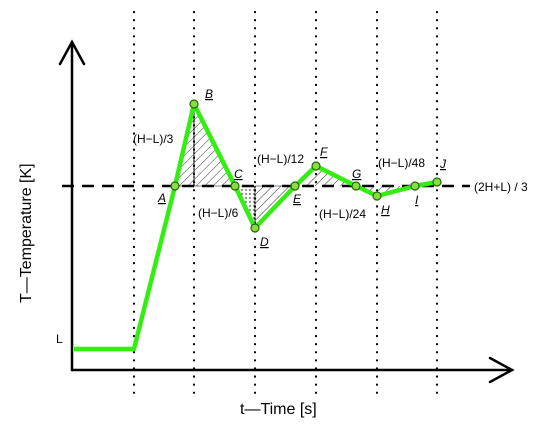 The height and width of the screenshot is (425, 550). Describe the element at coordinates (377, 196) in the screenshot. I see `marker-h` at that location.